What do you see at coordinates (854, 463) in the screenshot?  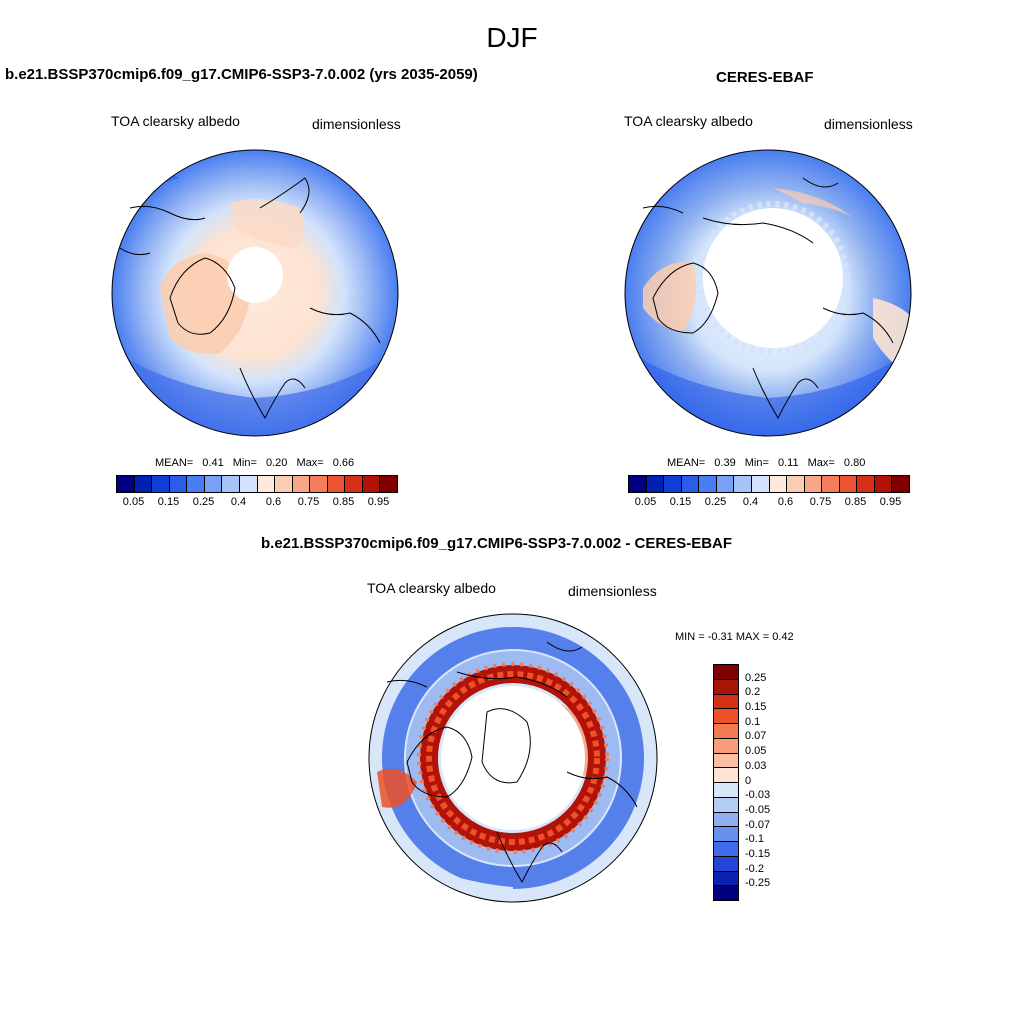 I see `obs-max-value: 0.80` at bounding box center [854, 463].